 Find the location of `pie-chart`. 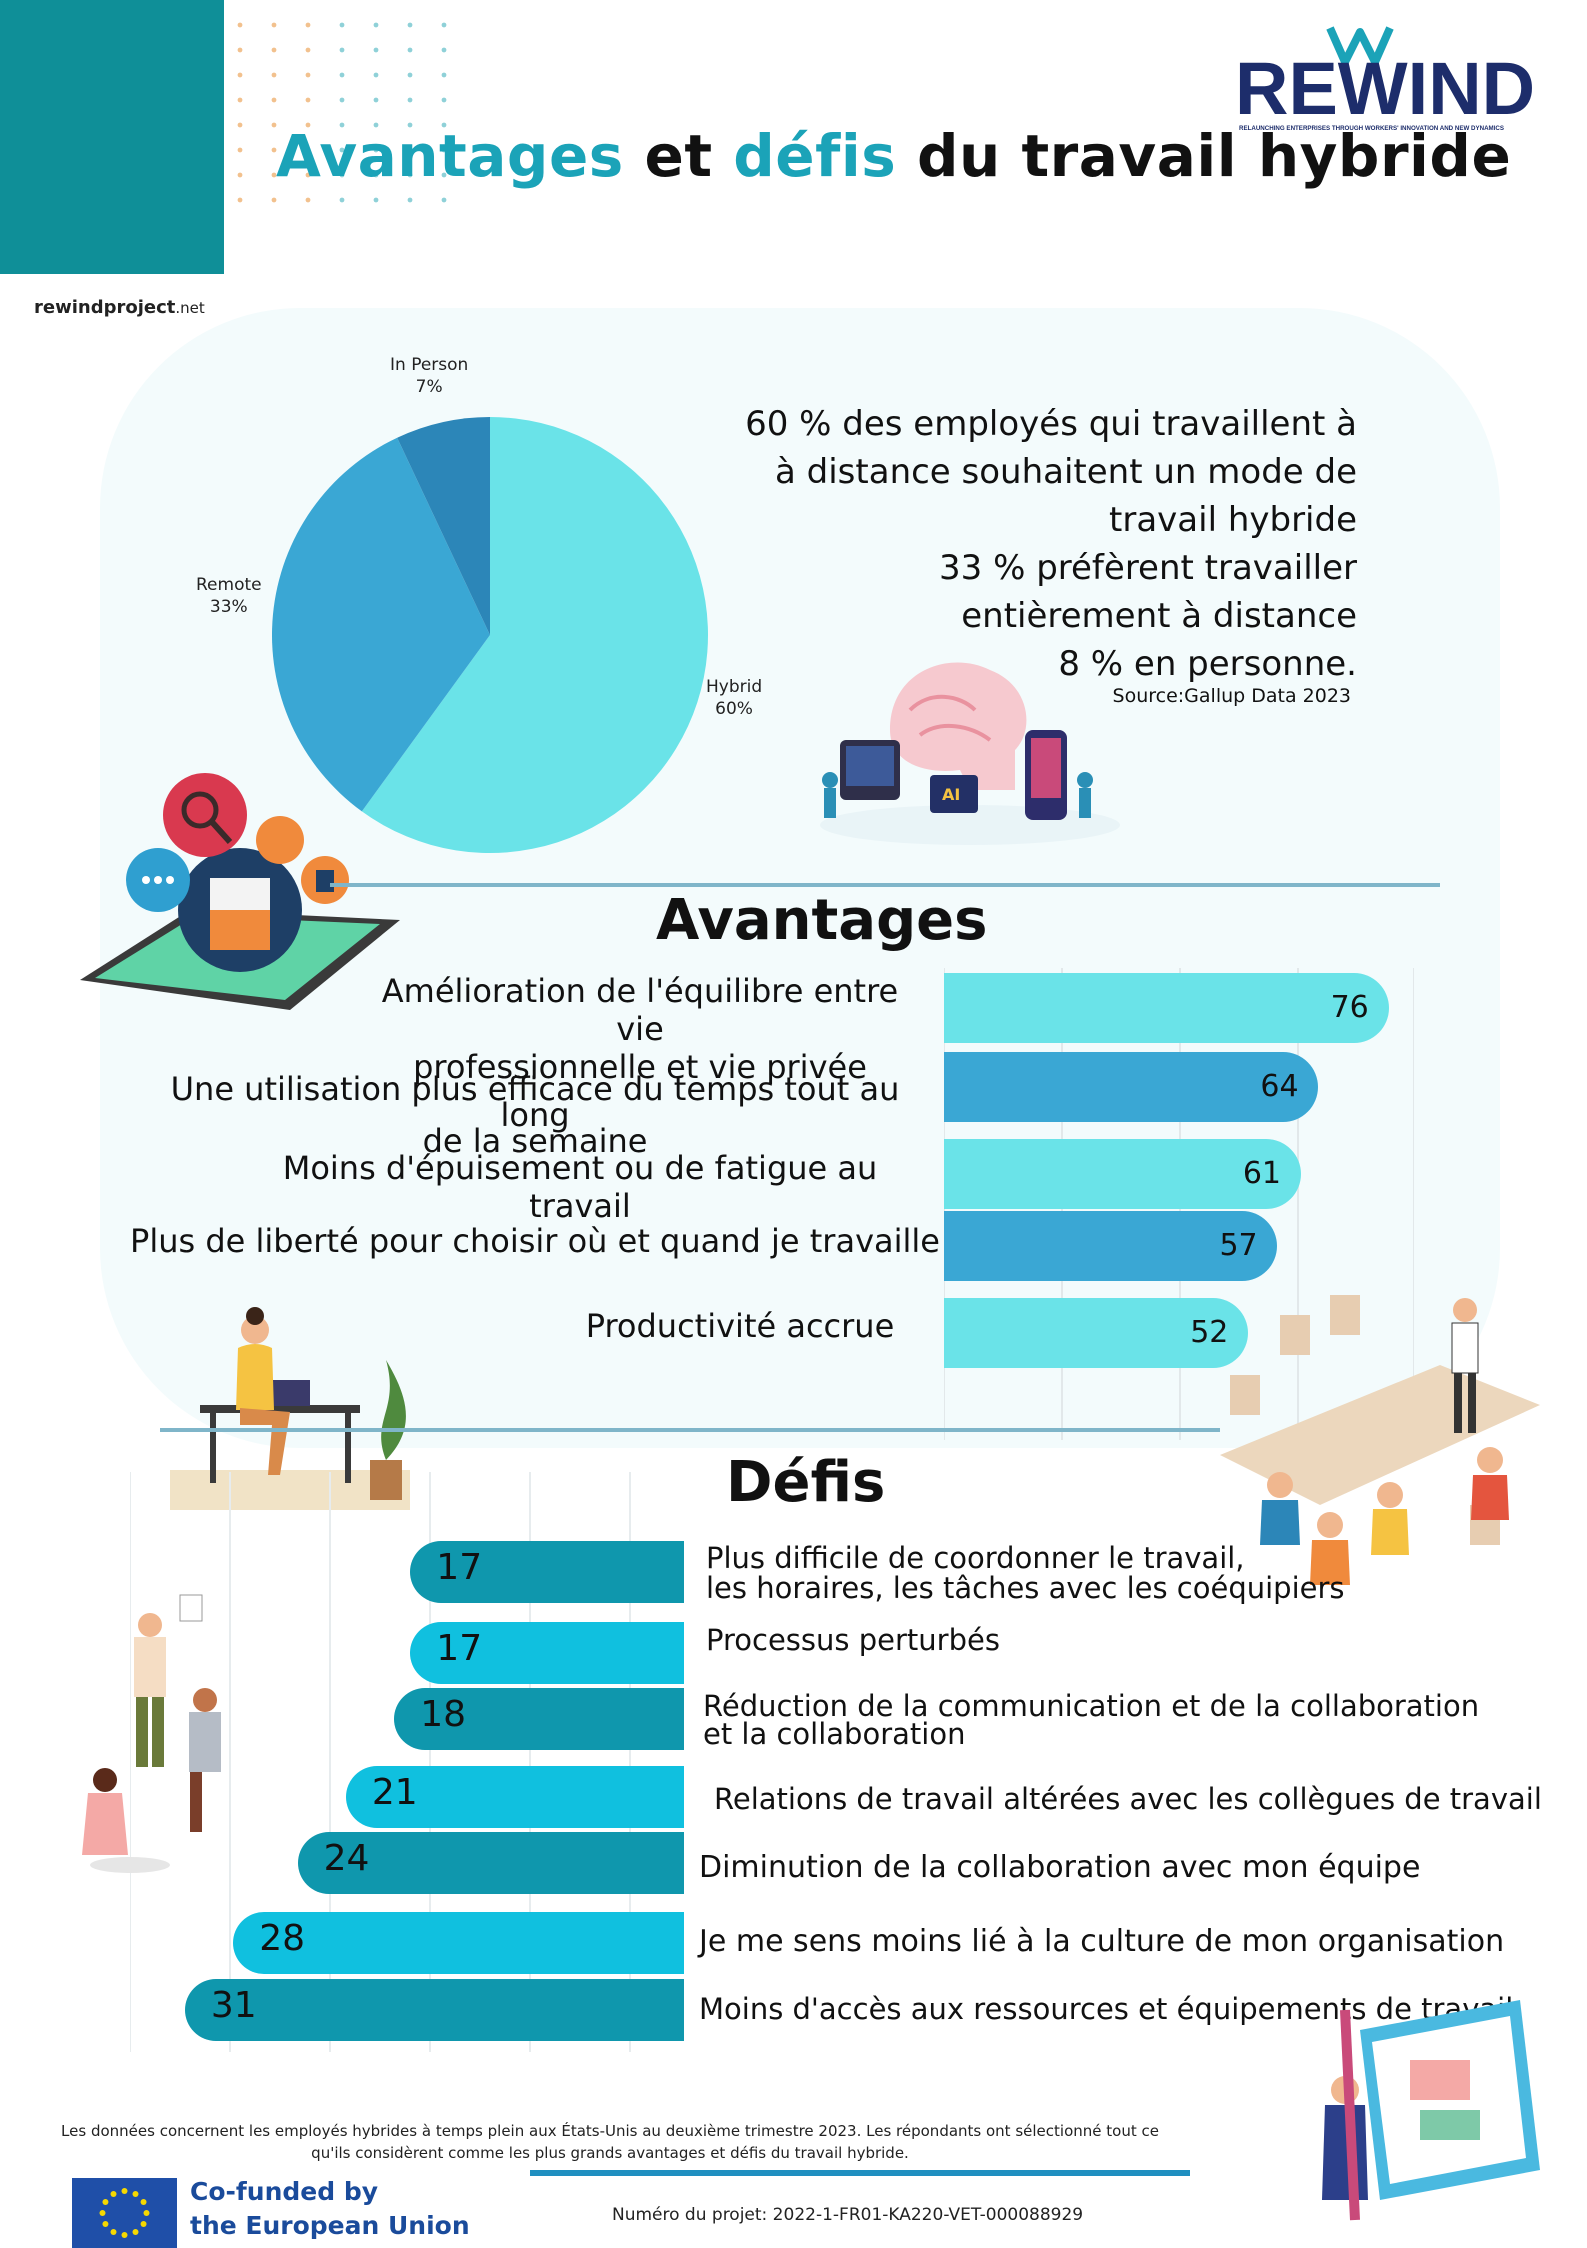

pie-chart is located at coordinates (490, 635).